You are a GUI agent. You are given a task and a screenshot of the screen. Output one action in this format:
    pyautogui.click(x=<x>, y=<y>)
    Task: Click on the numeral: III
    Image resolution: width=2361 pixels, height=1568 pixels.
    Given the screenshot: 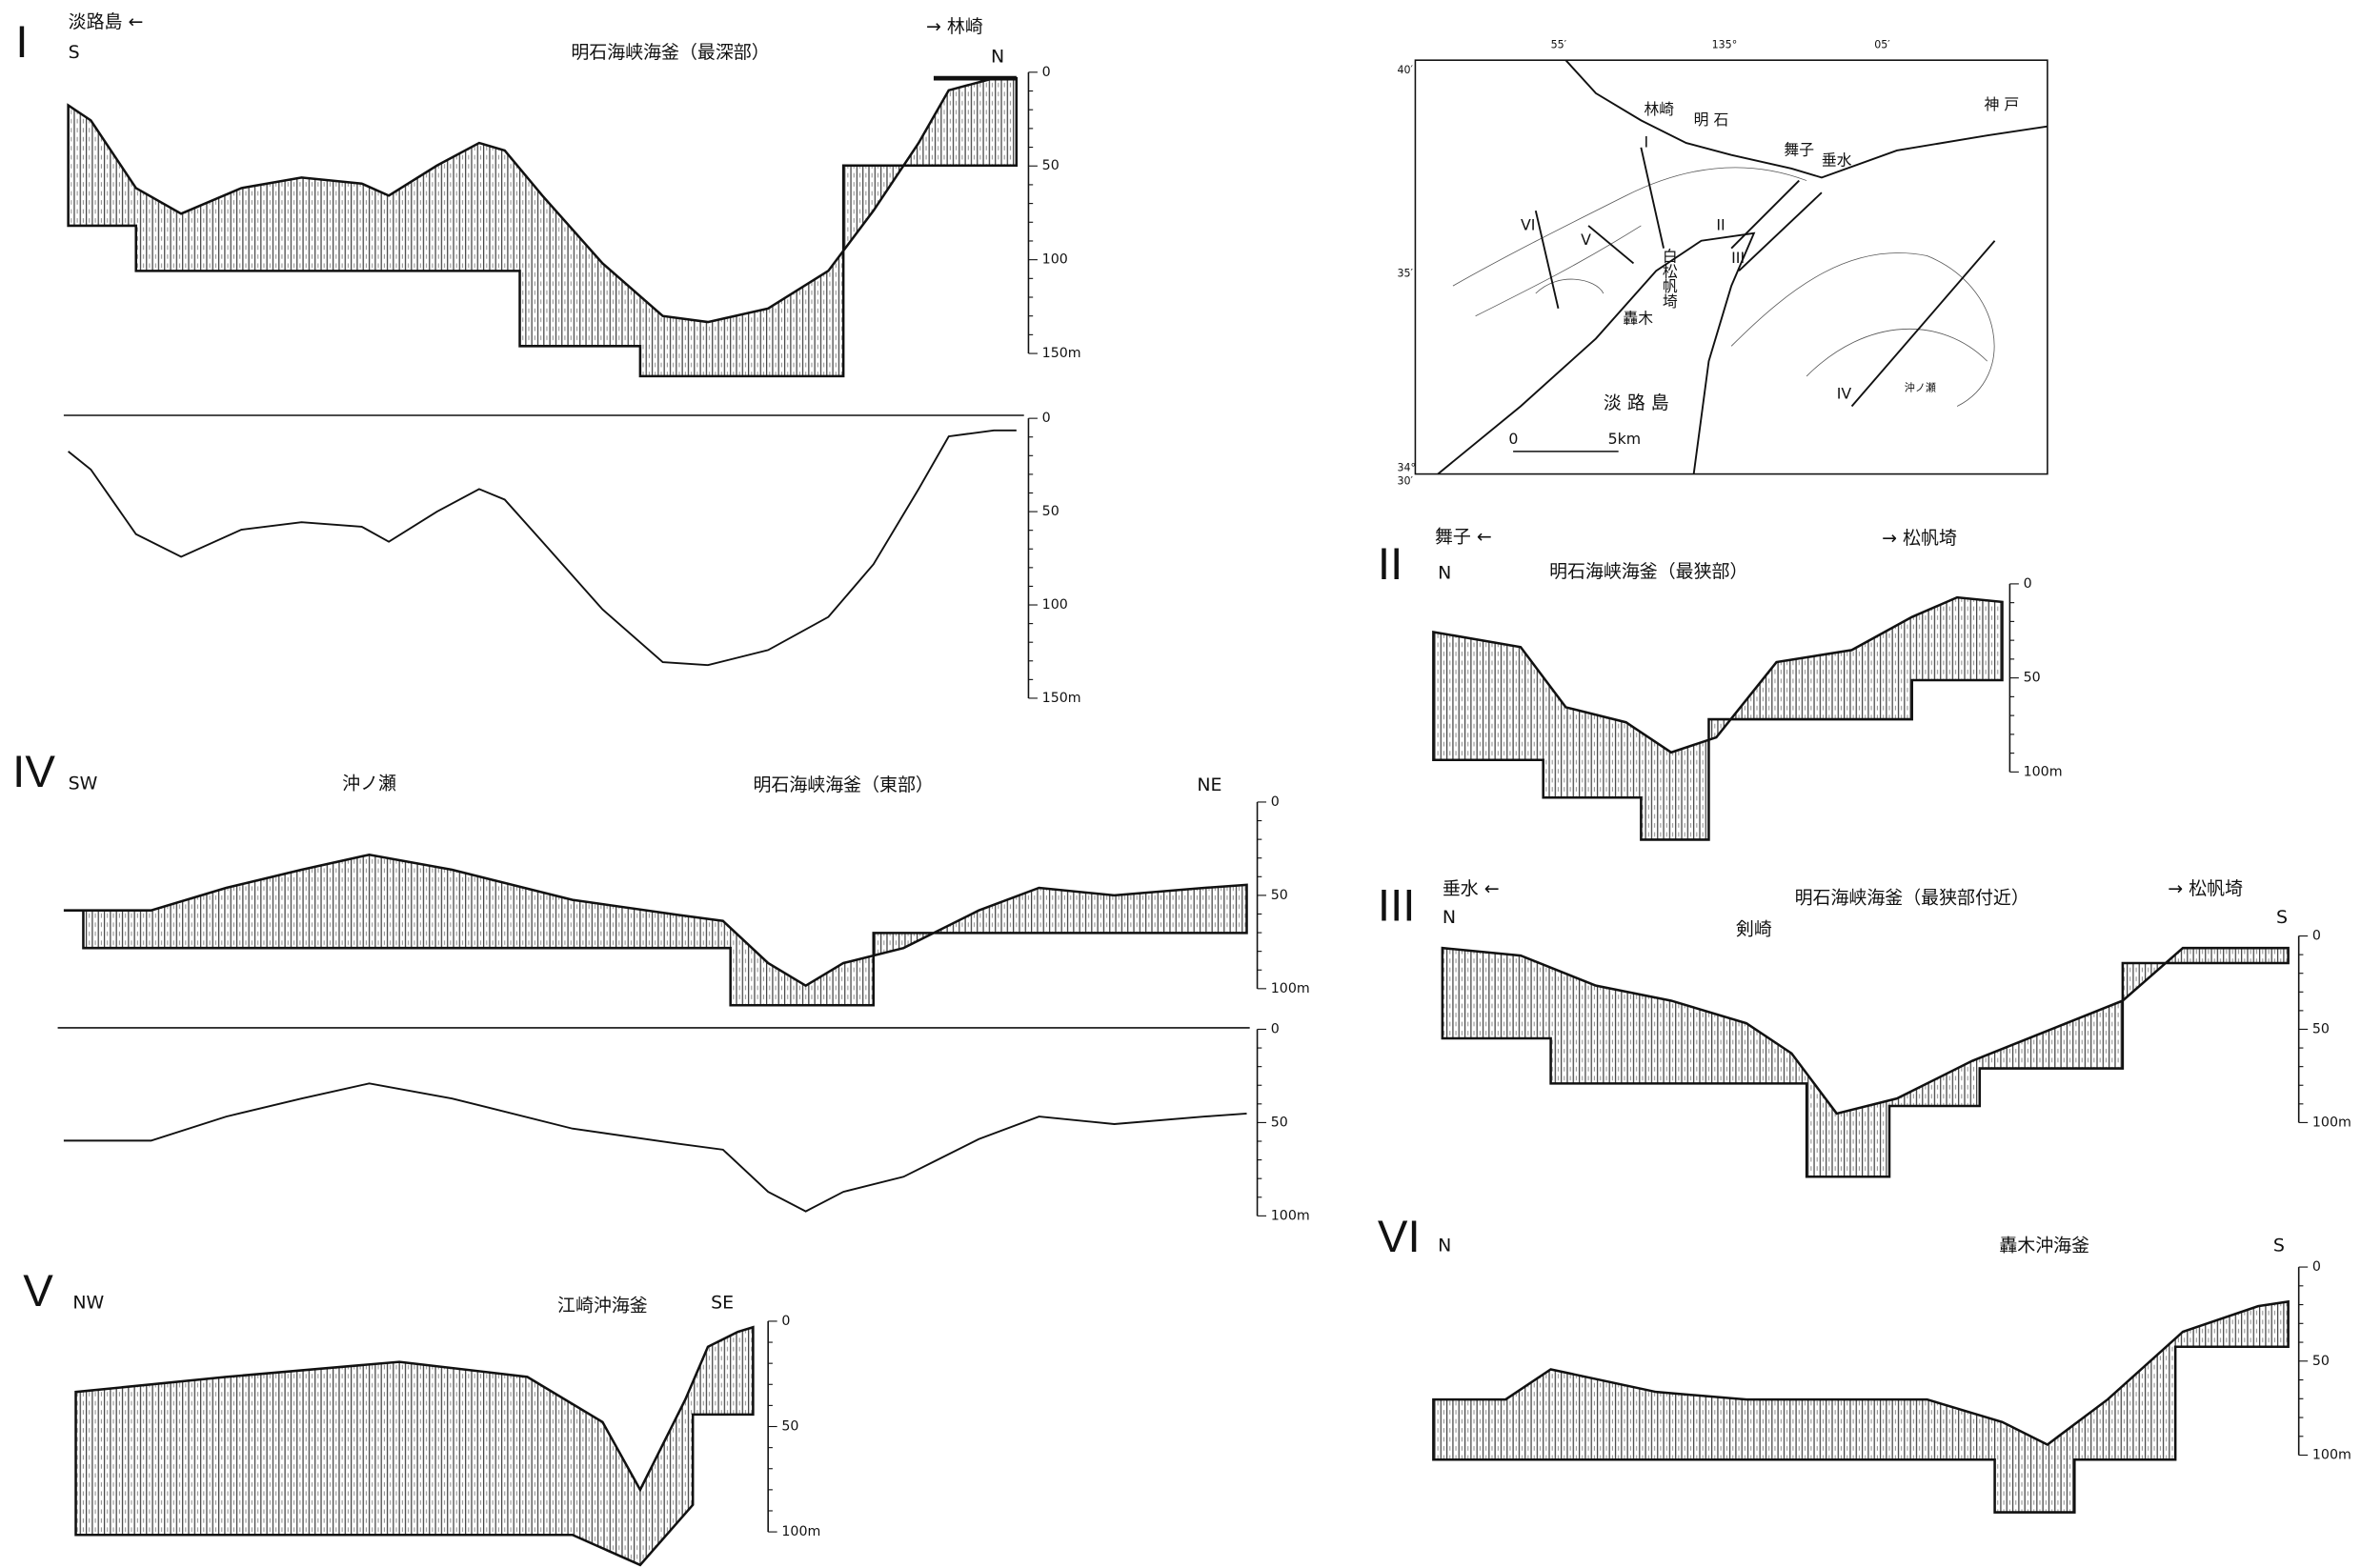 What is the action you would take?
    pyautogui.click(x=1397, y=906)
    